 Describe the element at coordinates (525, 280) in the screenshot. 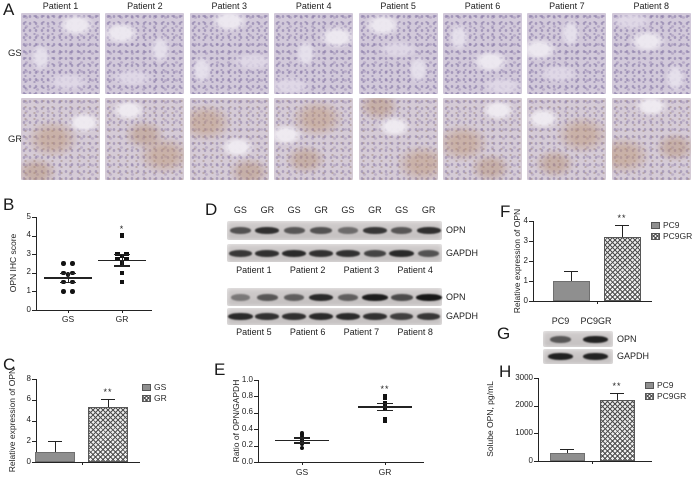

I see `y-tick-label: 1` at that location.